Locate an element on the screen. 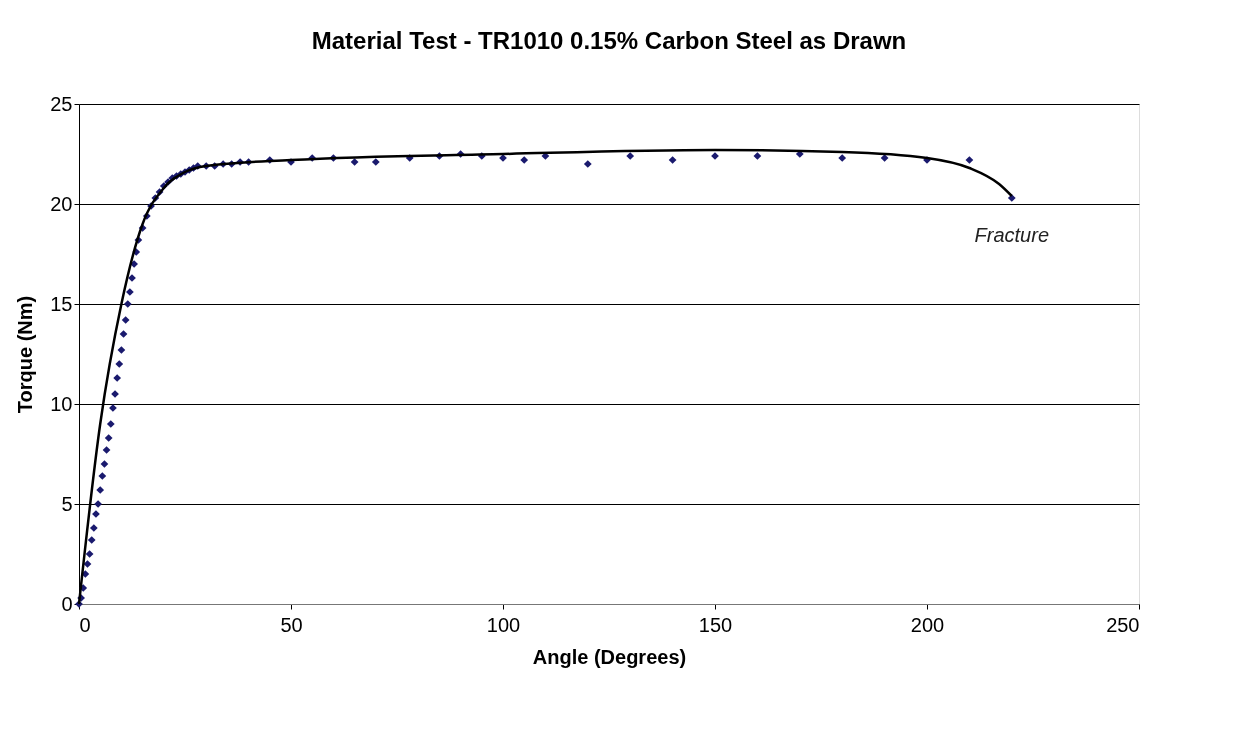 The width and height of the screenshot is (1240, 745). y-tick-label: 0 is located at coordinates (67, 603).